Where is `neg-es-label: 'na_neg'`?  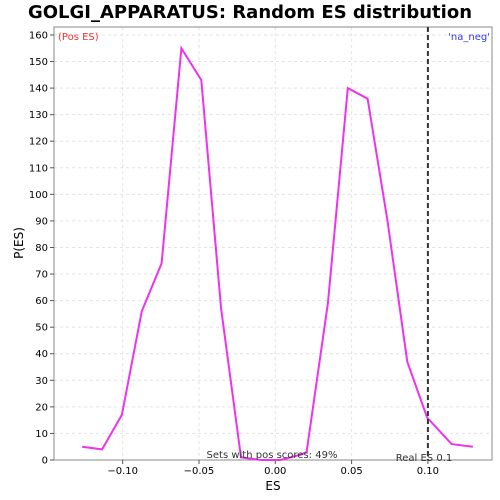 neg-es-label: 'na_neg' is located at coordinates (469, 37).